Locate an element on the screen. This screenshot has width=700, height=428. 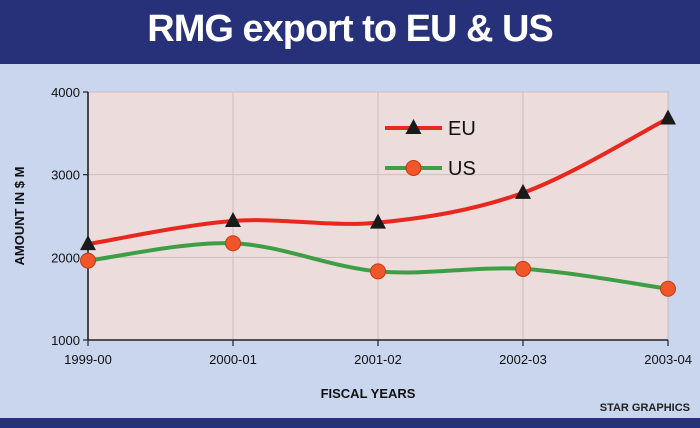
legend-marker-us is located at coordinates (413, 168).